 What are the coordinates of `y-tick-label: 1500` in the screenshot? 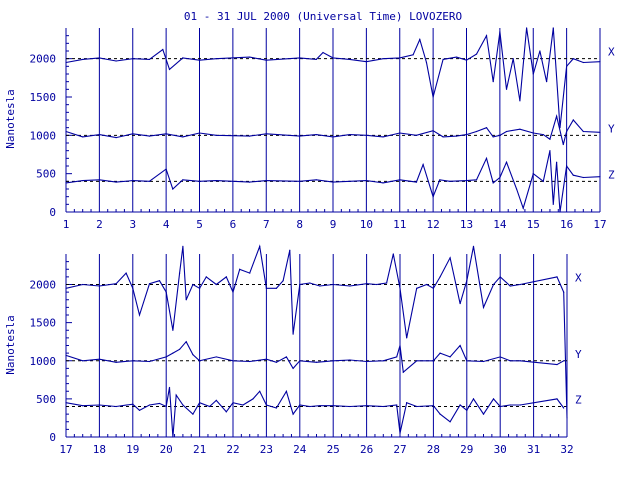 It's located at (43, 97).